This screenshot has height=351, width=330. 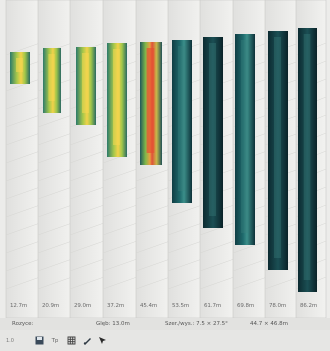 What do you see at coordinates (116, 306) in the screenshot?
I see `distance-label: 37.2m` at bounding box center [116, 306].